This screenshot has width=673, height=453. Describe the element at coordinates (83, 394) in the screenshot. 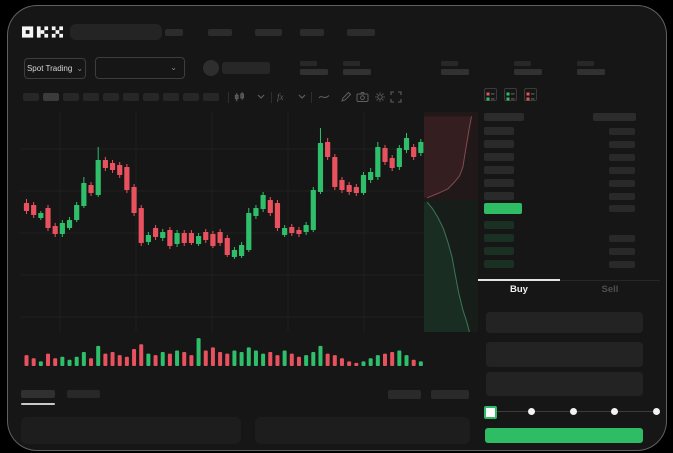

I see `bottom-tab-placeholder` at that location.